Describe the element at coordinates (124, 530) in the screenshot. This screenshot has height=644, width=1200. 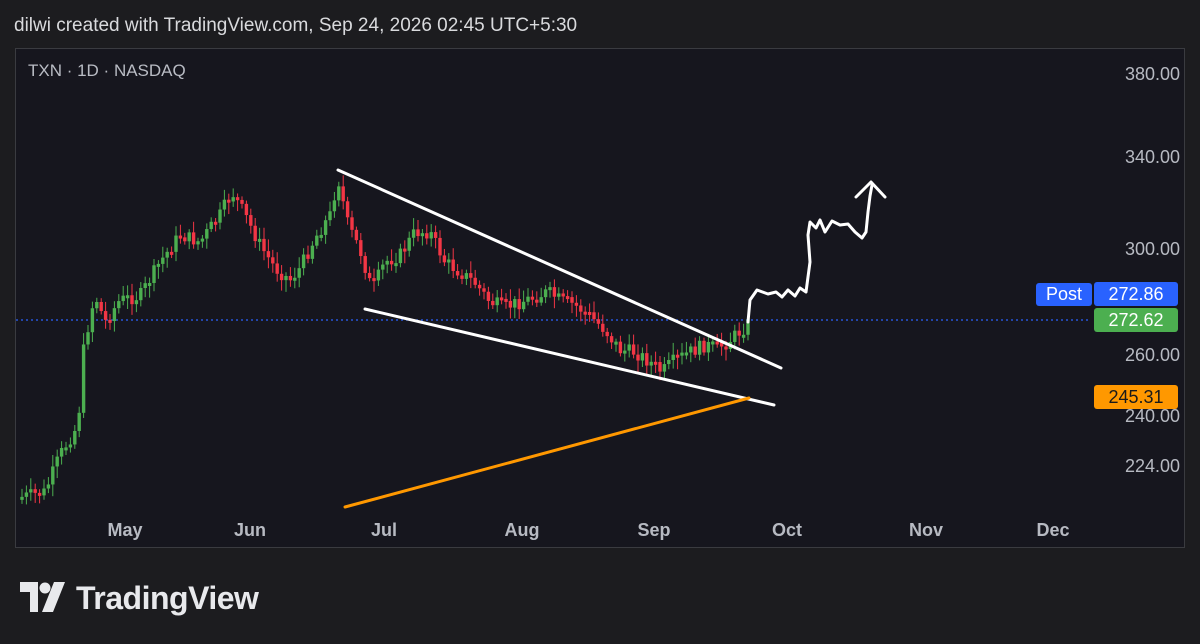
I see `x-tick-label: May` at that location.